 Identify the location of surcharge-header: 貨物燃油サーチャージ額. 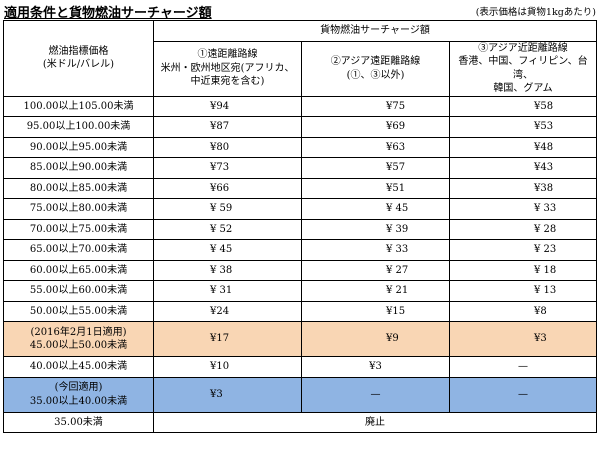
(375, 31).